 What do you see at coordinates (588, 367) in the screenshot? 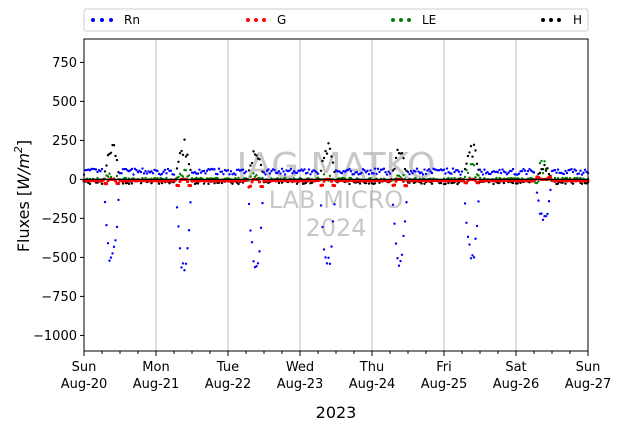
I see `x-tick-label-weekday: Sun` at bounding box center [588, 367].